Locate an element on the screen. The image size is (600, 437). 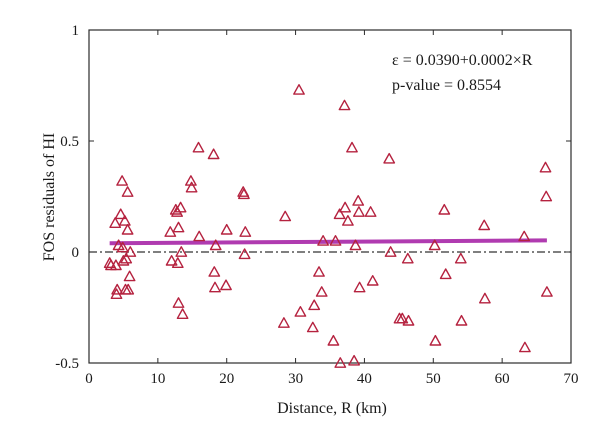
x-tick-label: 40 is located at coordinates (364, 379).